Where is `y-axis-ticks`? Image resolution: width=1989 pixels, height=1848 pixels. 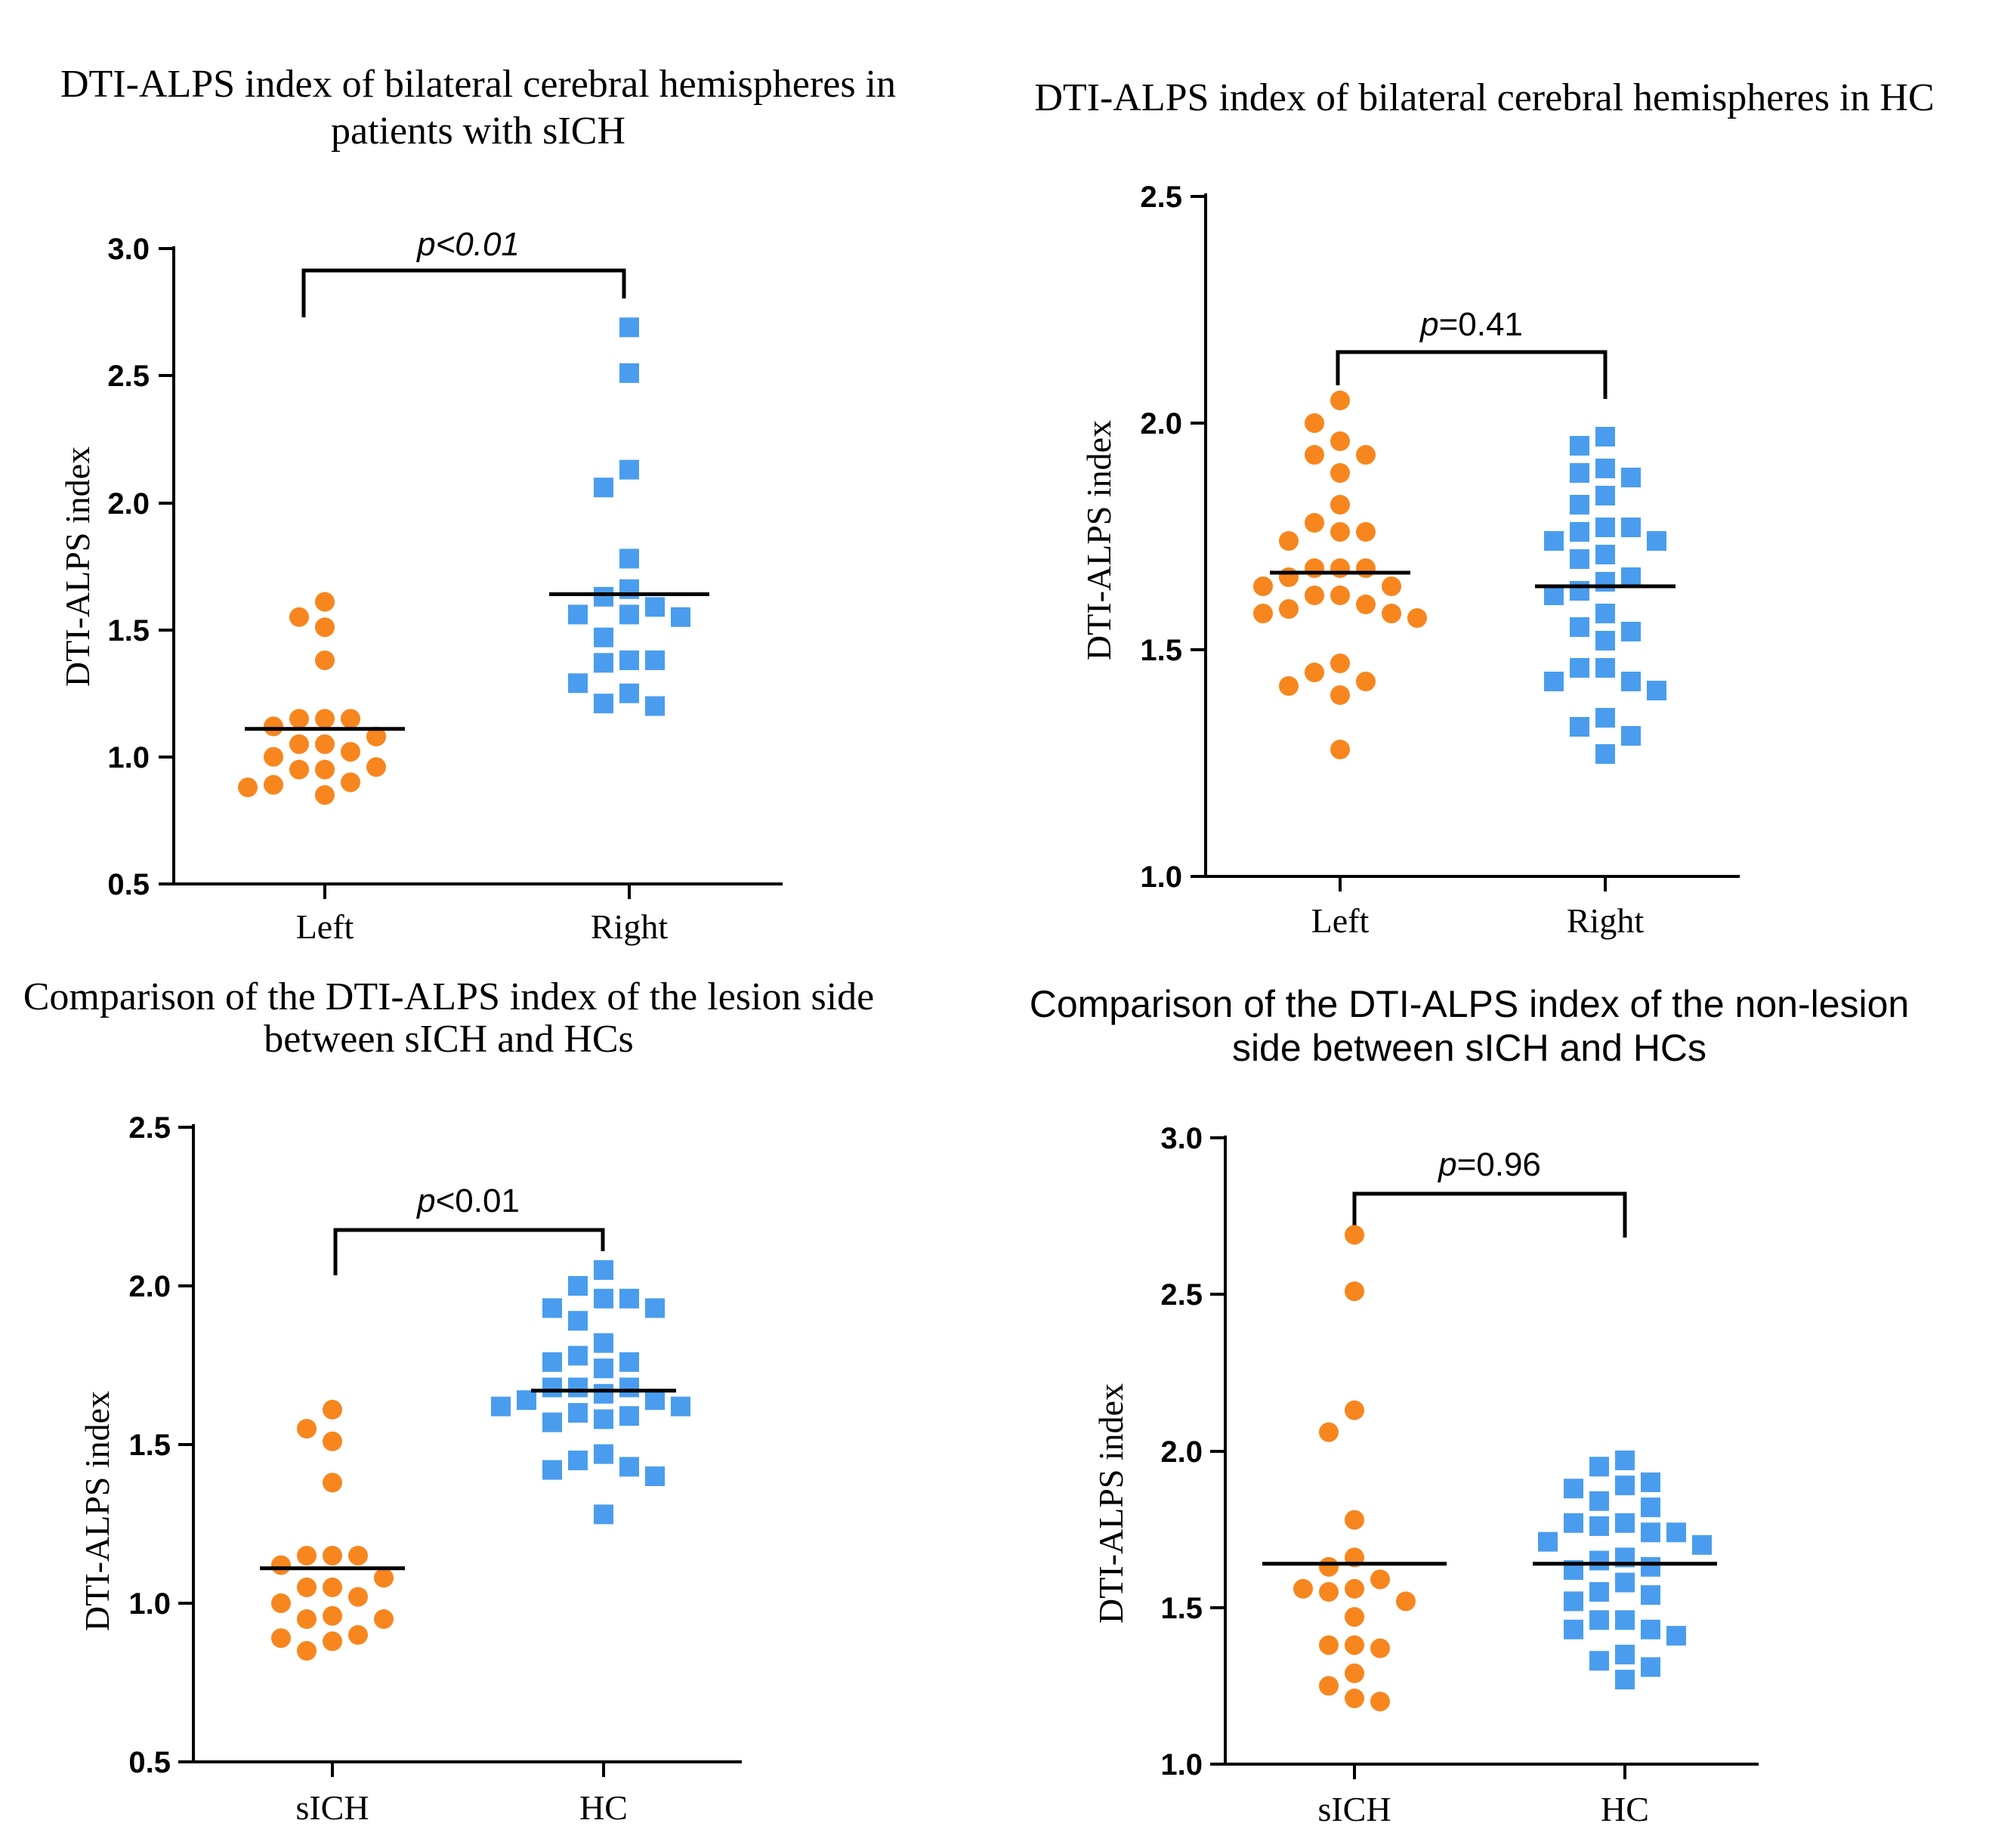 y-axis-ticks is located at coordinates (1198, 536).